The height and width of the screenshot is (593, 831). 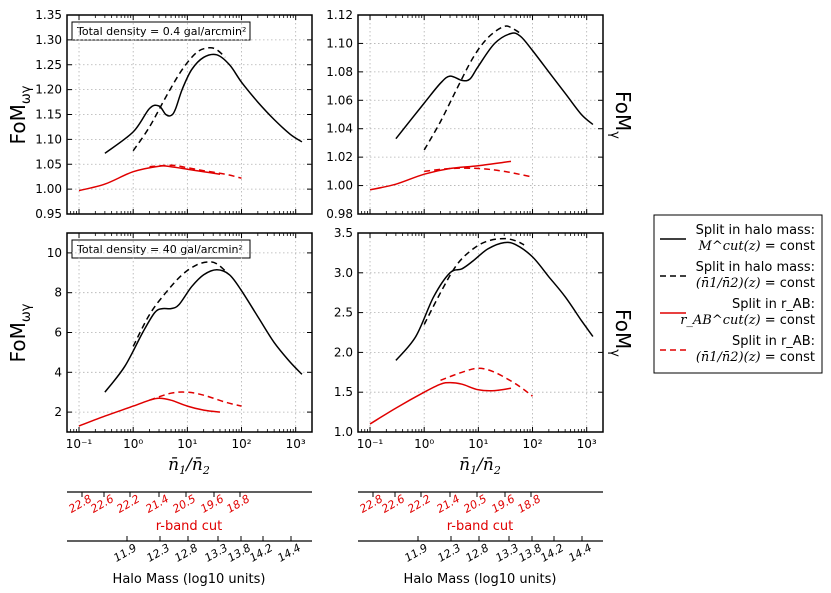 I want to click on ytick-label: 1.06, so click(x=339, y=100).